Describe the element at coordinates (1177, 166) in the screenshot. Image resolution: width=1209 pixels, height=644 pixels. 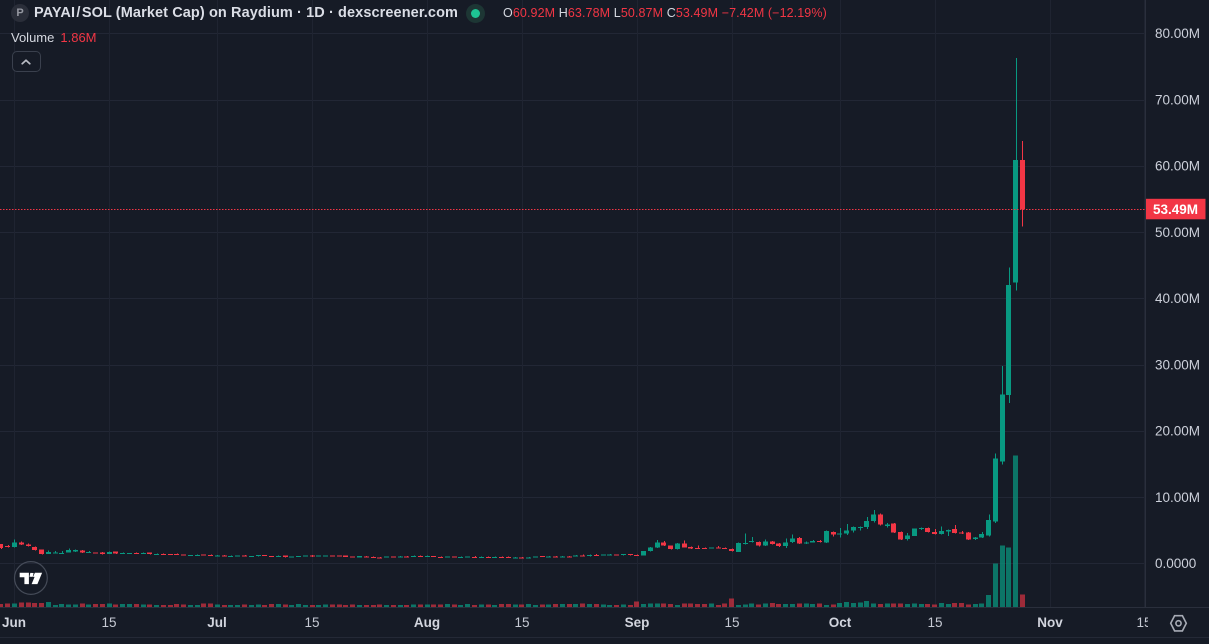
I see `svg-text: 60.00M` at that location.